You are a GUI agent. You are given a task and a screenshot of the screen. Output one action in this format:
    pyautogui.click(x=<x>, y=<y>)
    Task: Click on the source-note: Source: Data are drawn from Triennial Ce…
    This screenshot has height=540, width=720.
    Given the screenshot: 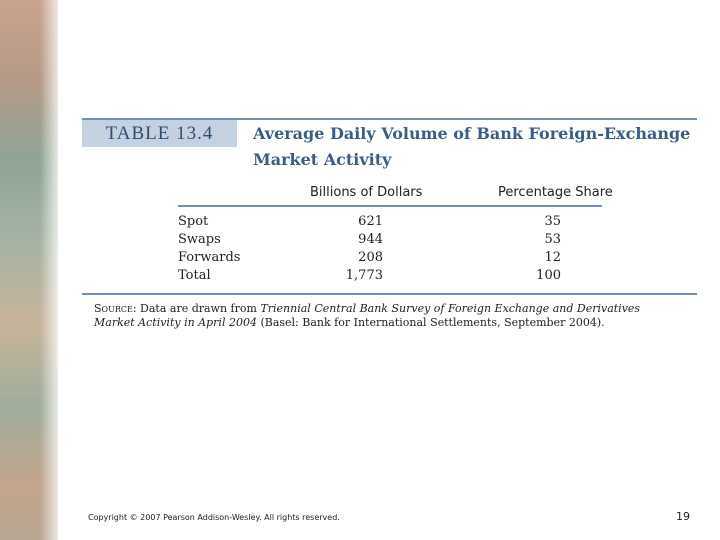 What is the action you would take?
    pyautogui.click(x=379, y=316)
    